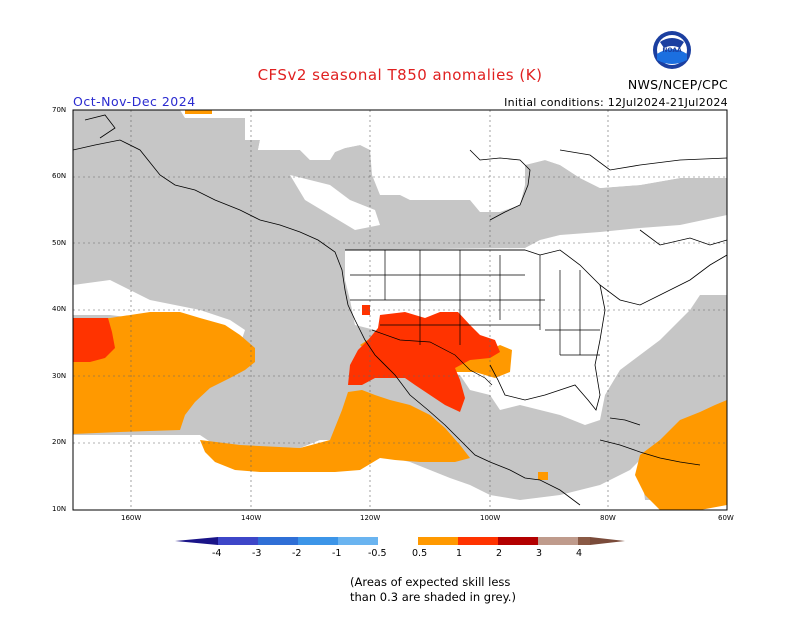 Image resolution: width=800 pixels, height=618 pixels. What do you see at coordinates (217, 553) in the screenshot?
I see `colorbar-label: -4` at bounding box center [217, 553].